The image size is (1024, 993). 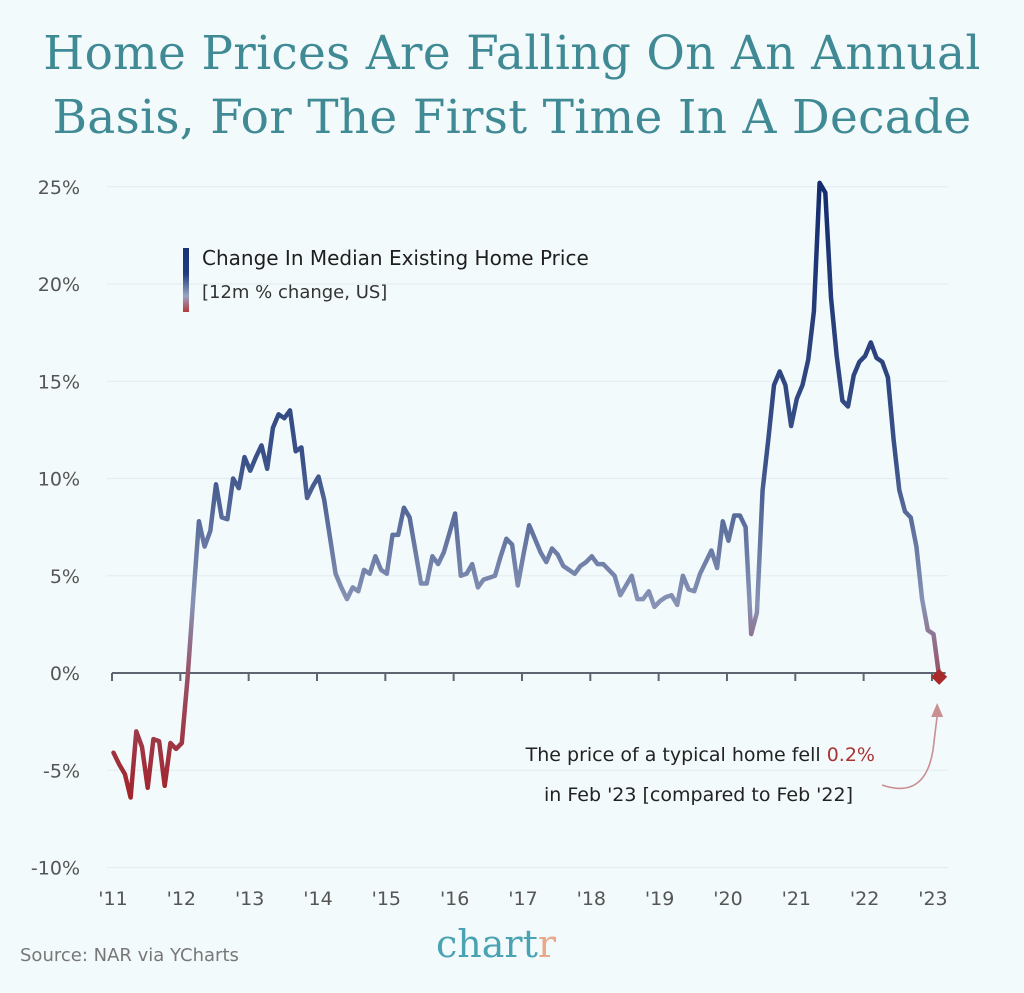 What do you see at coordinates (112, 899) in the screenshot?
I see `x-tick-label: '11` at bounding box center [112, 899].